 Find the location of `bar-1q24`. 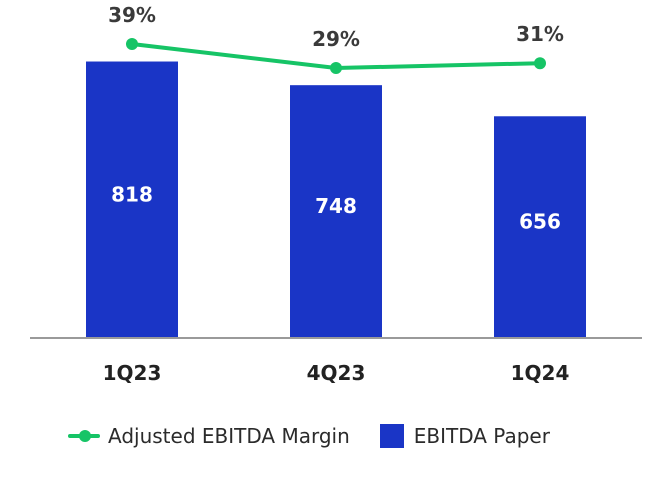

bar-1q24 is located at coordinates (540, 227).